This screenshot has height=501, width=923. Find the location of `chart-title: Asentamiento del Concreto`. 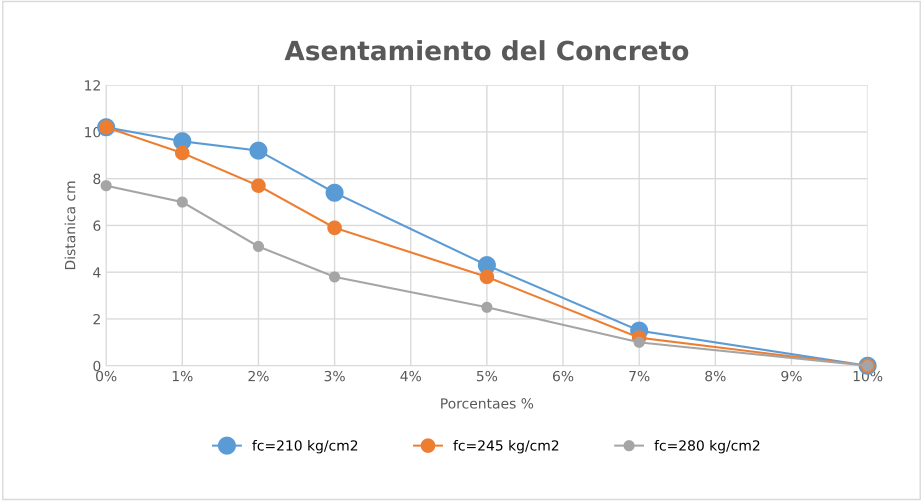

chart-title: Asentamiento del Concreto is located at coordinates (486, 50).